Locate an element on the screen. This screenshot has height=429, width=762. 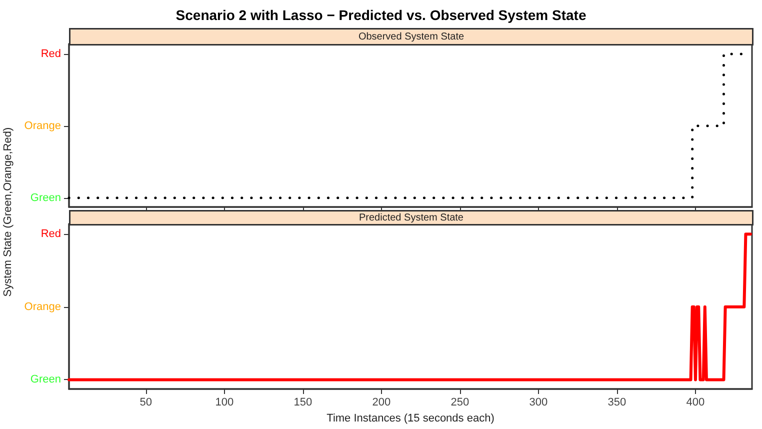
x-tick-label: 250 is located at coordinates (460, 402).